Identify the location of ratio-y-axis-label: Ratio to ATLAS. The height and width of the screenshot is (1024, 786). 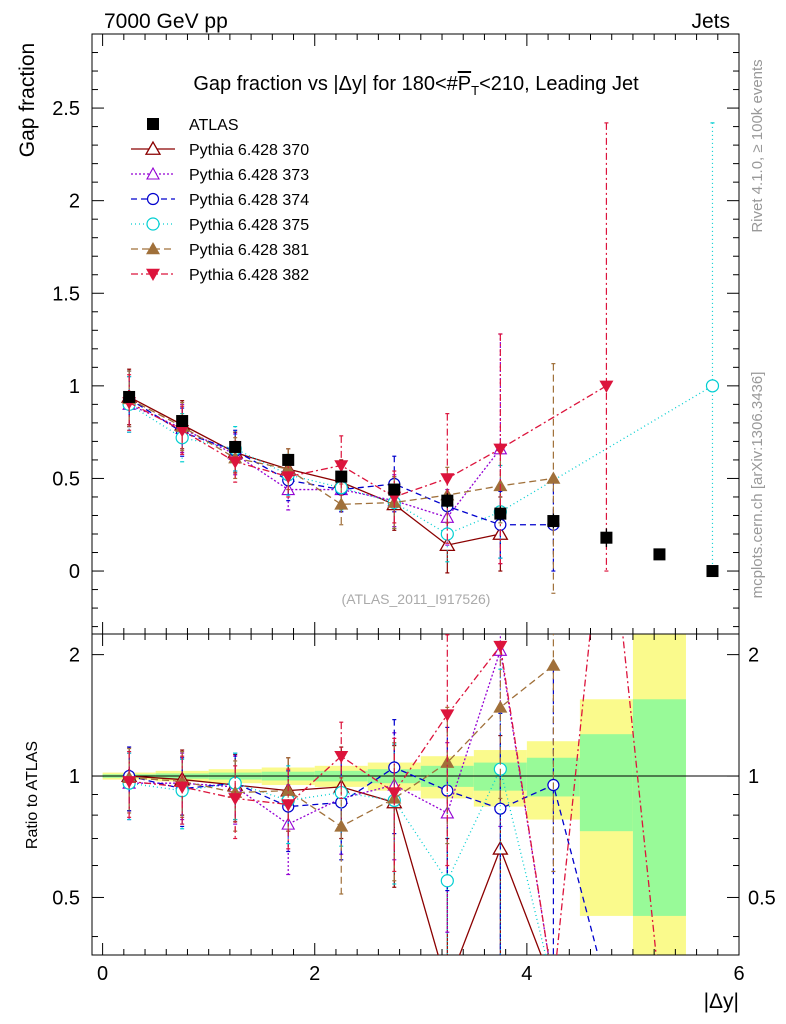
(32, 795).